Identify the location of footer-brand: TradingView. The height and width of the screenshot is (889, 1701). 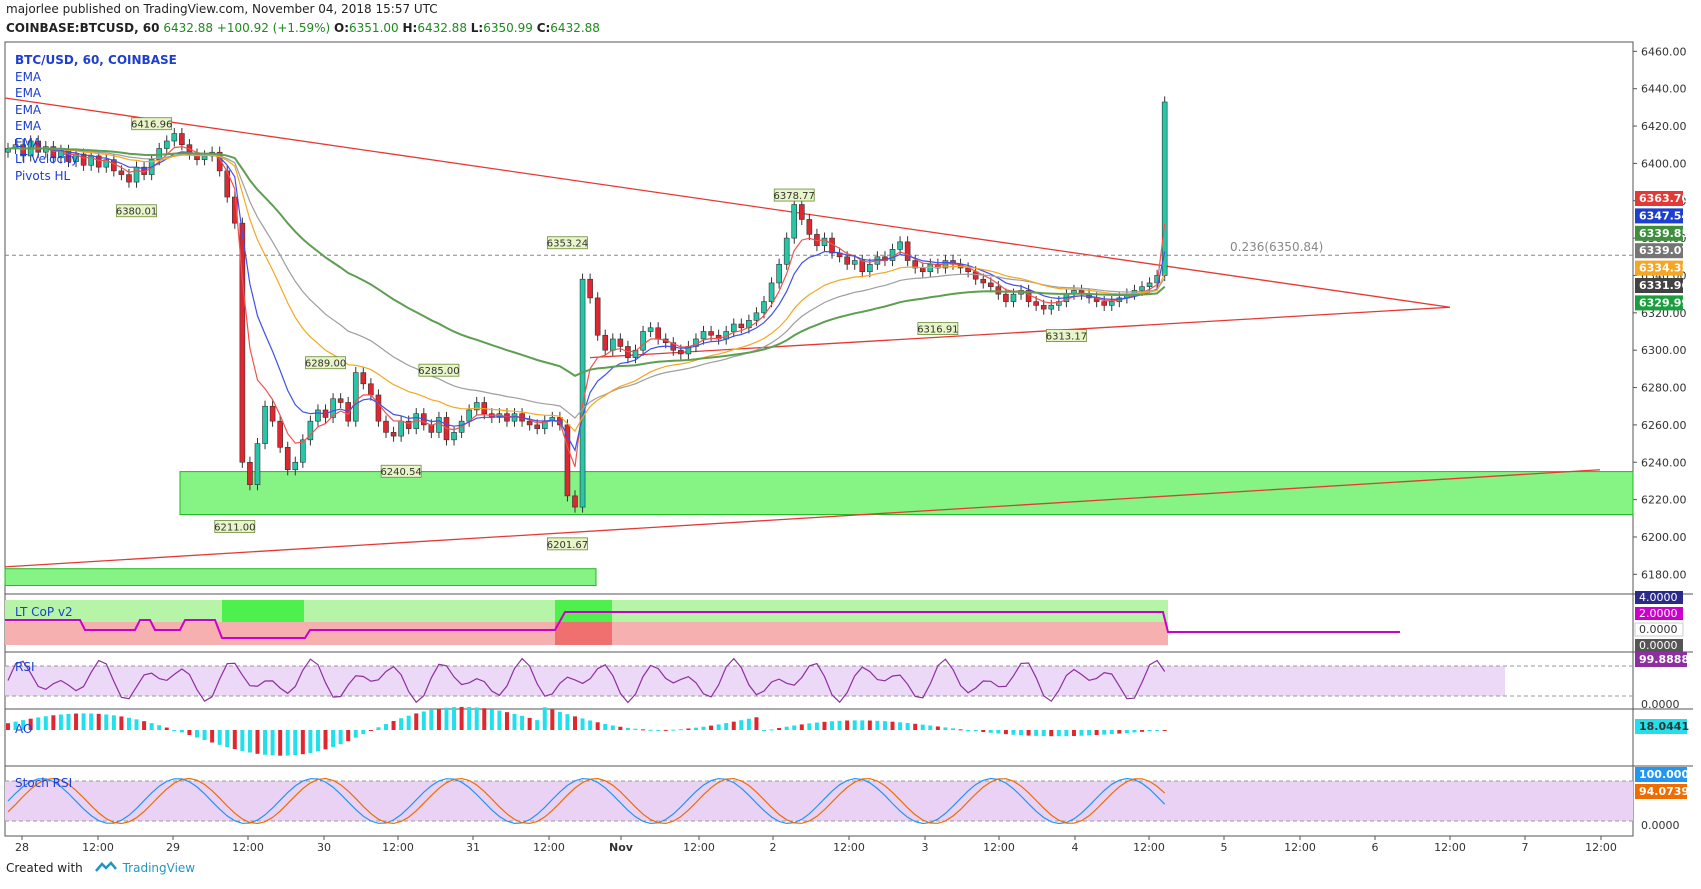
(159, 868).